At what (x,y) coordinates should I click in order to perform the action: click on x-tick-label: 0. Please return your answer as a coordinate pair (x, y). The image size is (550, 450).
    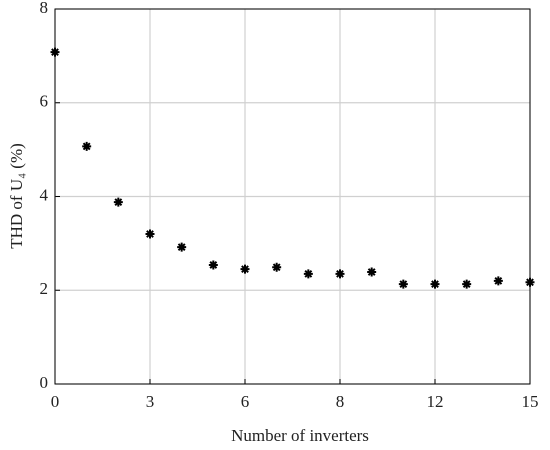
    Looking at the image, I should click on (55, 401).